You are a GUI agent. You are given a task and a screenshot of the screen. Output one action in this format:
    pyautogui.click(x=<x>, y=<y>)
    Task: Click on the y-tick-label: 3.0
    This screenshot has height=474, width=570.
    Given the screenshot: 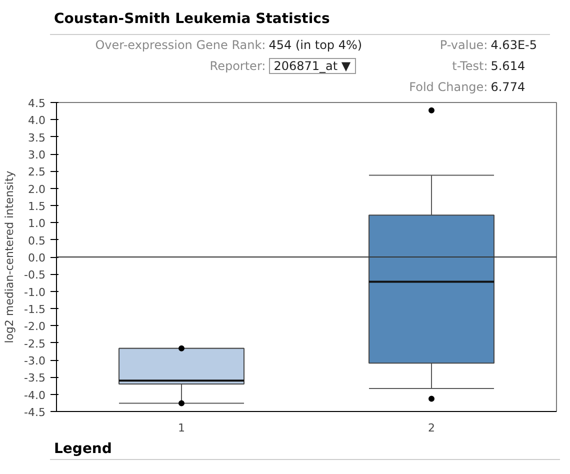 What is the action you would take?
    pyautogui.click(x=37, y=155)
    